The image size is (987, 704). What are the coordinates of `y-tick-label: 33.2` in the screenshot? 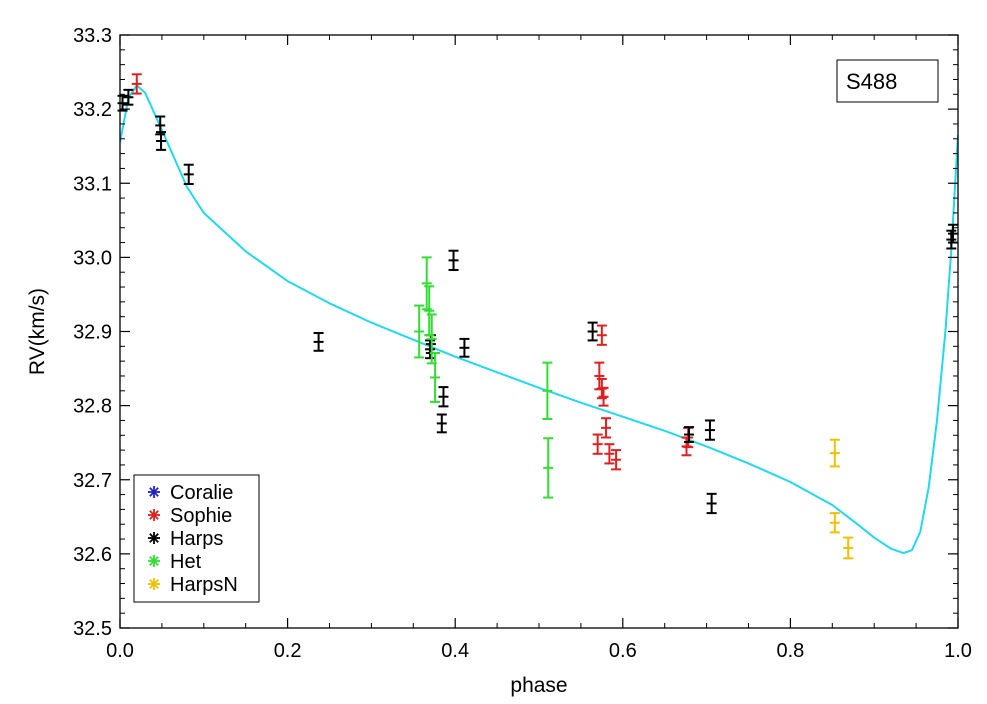 It's located at (92, 110).